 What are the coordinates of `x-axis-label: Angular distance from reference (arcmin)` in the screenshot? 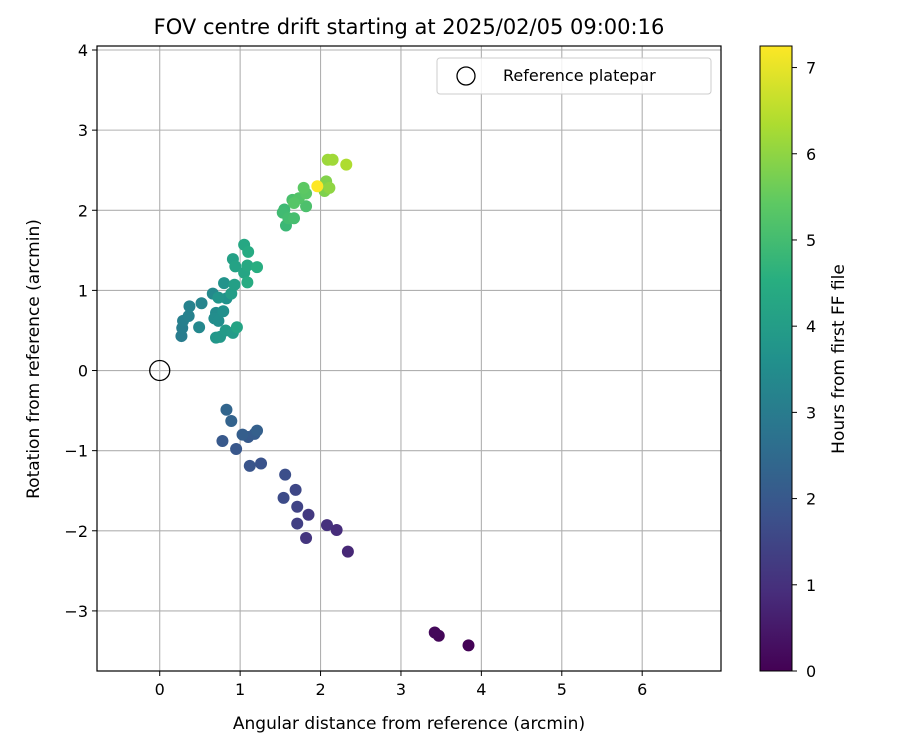 It's located at (409, 724).